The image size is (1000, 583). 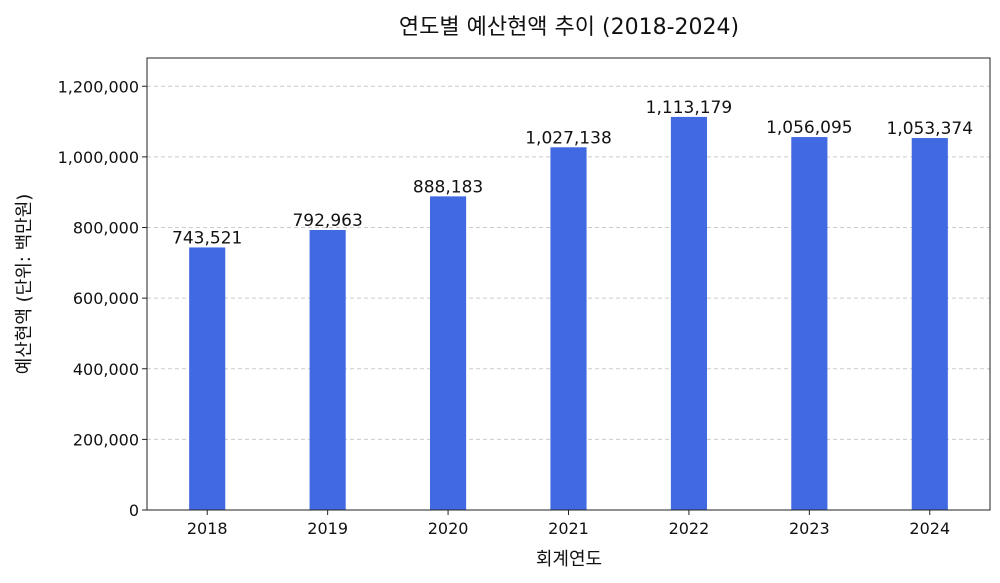 What do you see at coordinates (689, 528) in the screenshot?
I see `x-tick-label-2022: 2022` at bounding box center [689, 528].